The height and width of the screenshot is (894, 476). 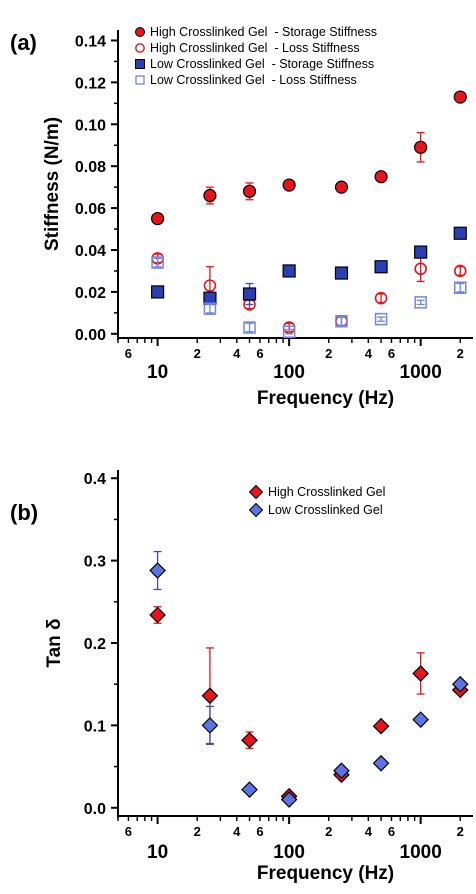 I want to click on y-tick-label: 0.10, so click(x=90, y=125).